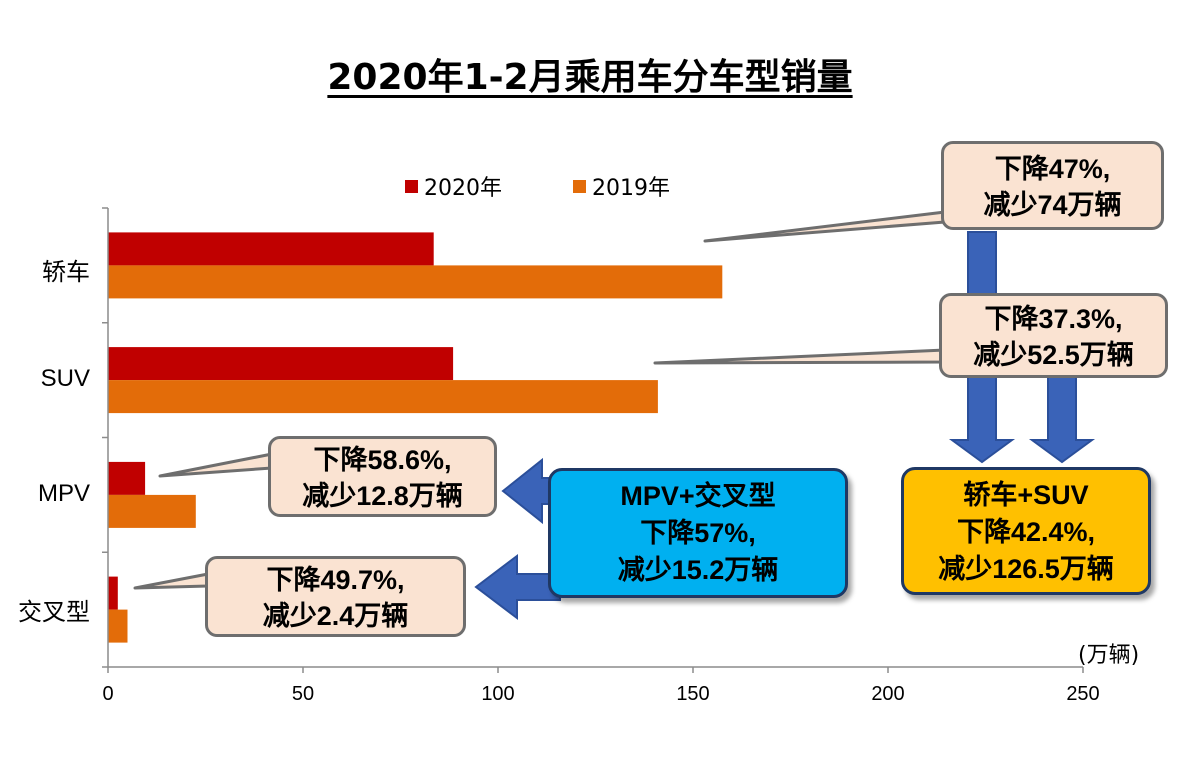 This screenshot has width=1196, height=762. Describe the element at coordinates (888, 694) in the screenshot. I see `x-tick-label-200: 200` at that location.